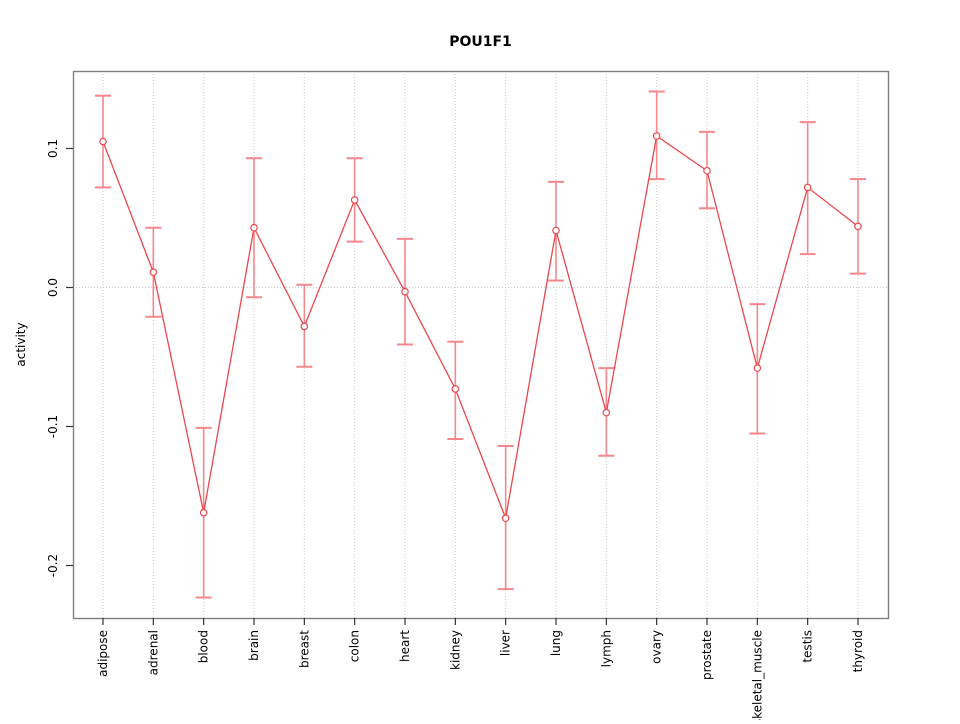 This screenshot has width=960, height=724. I want to click on y-tick-label: 0.0, so click(53, 287).